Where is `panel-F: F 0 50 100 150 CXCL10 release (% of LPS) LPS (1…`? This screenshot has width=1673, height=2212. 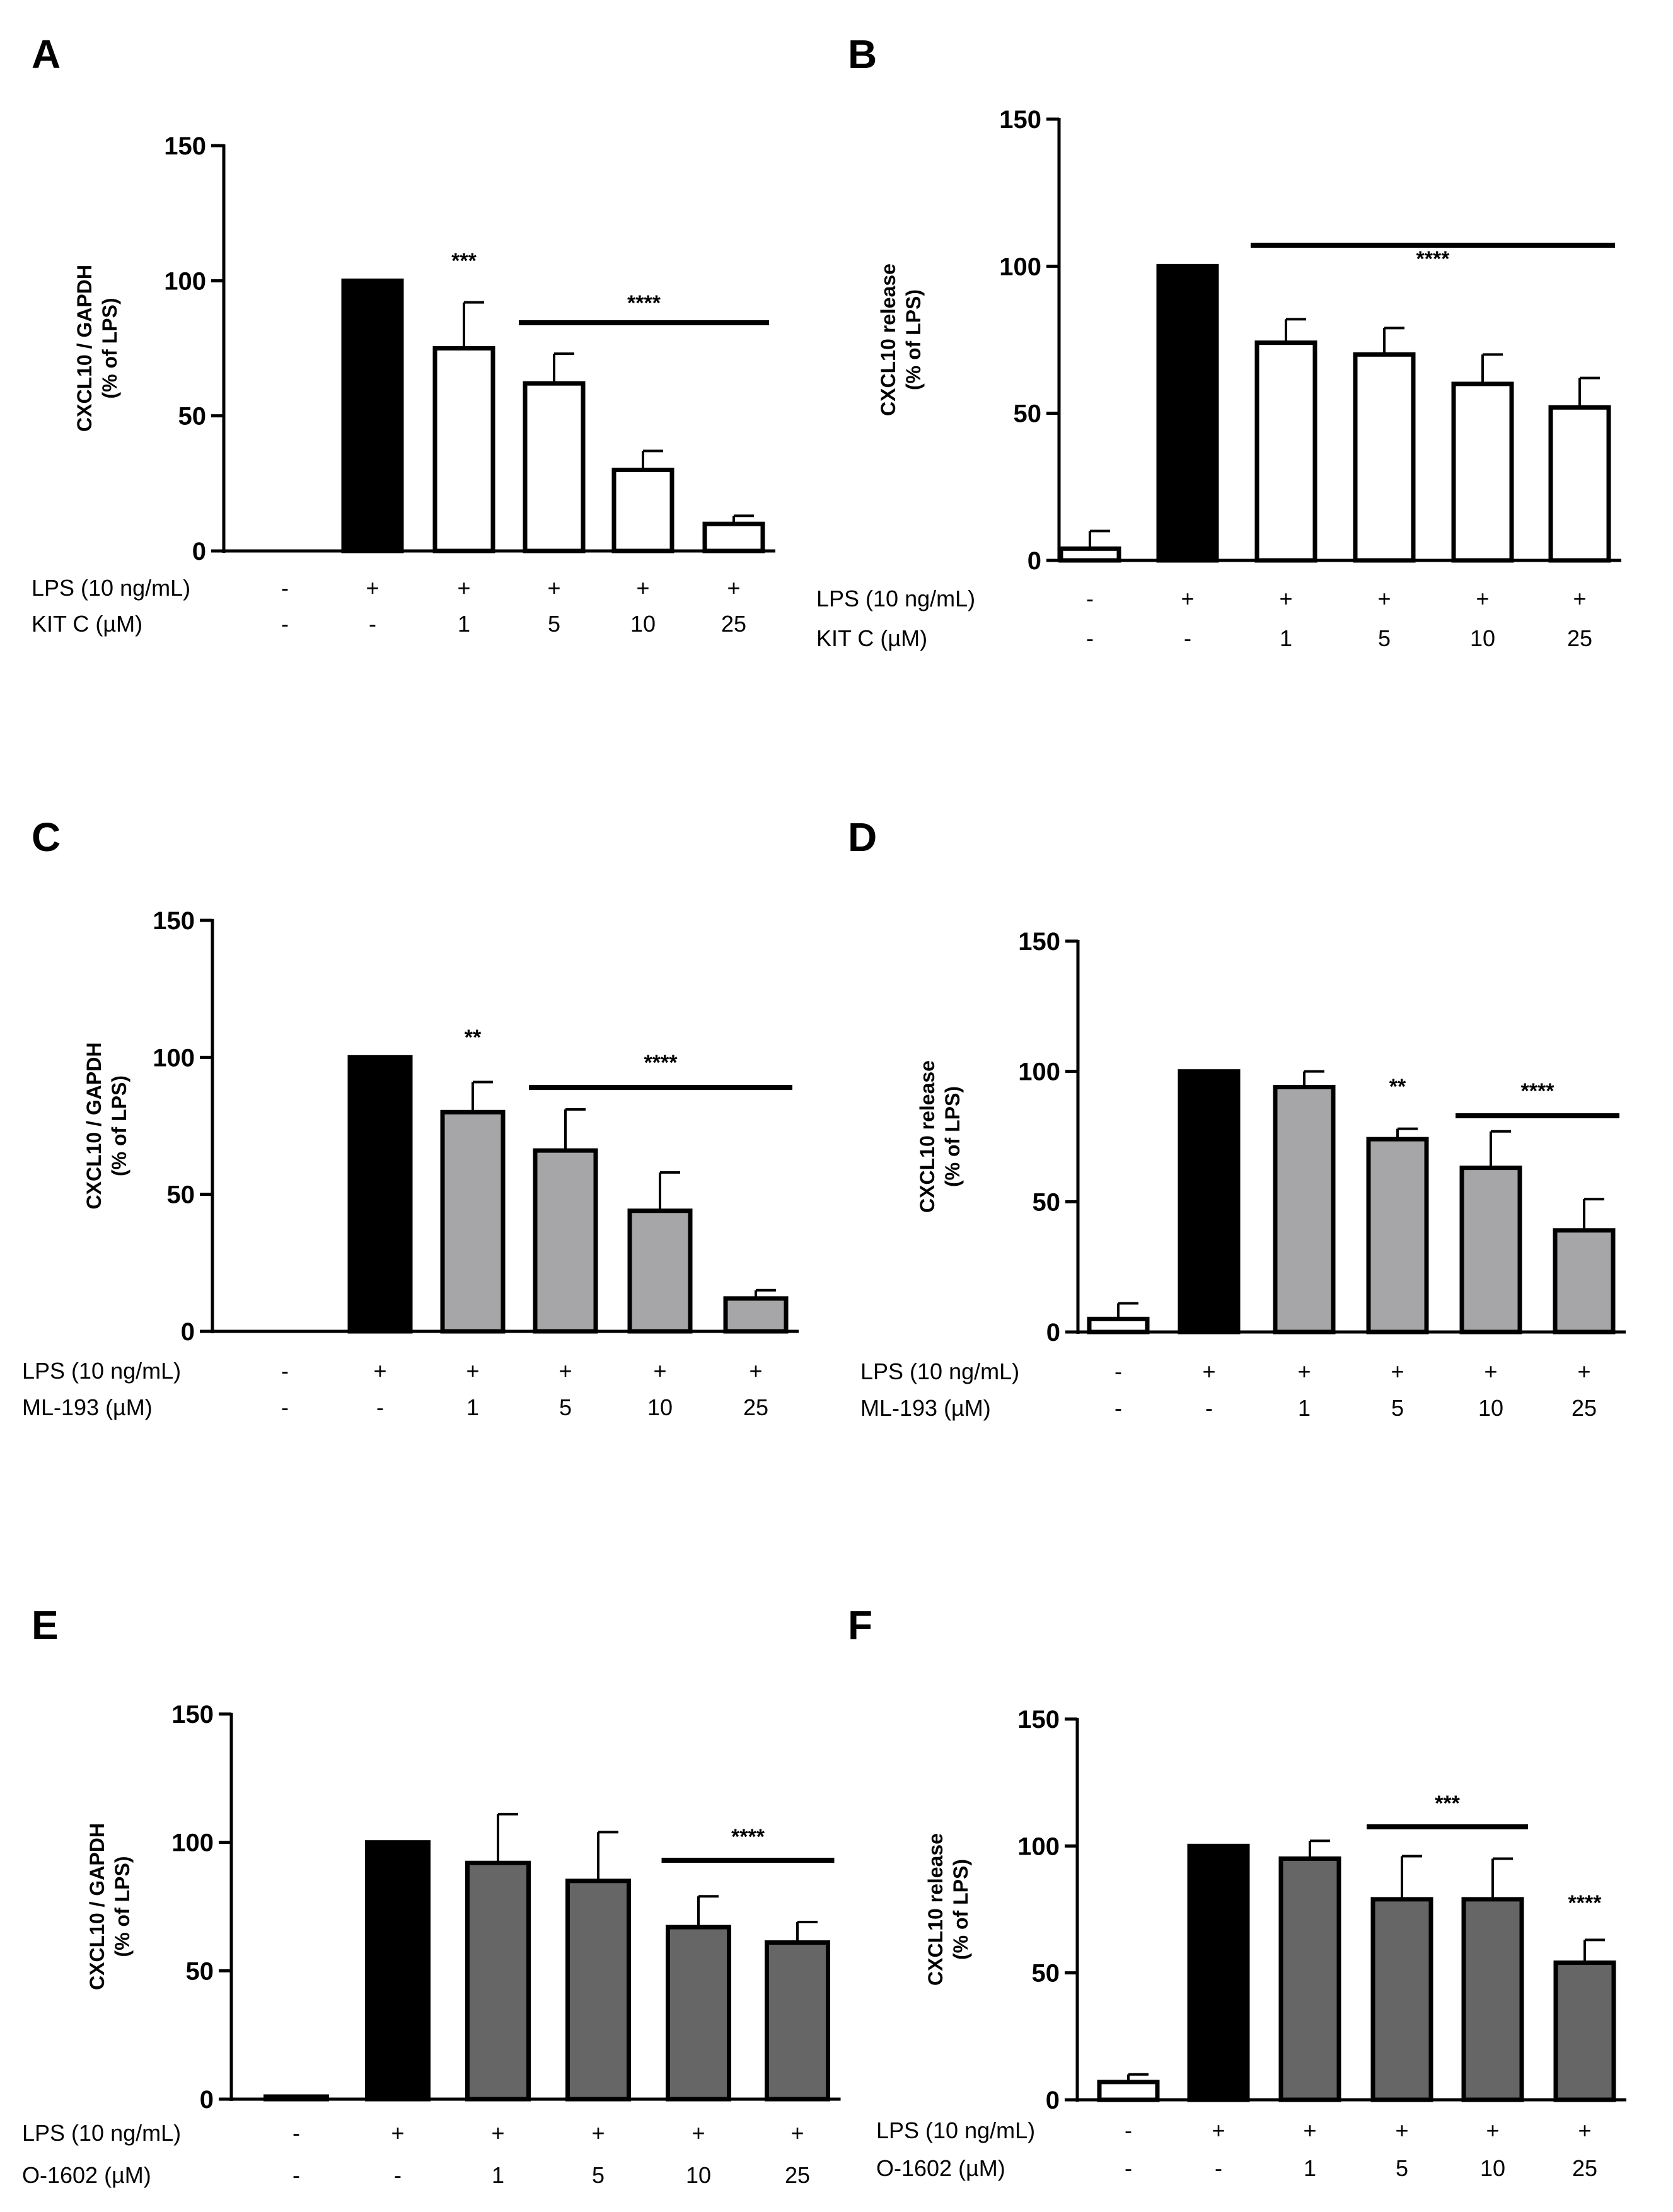 panel-F: F 0 50 100 150 CXCL10 release (% of LPS) LPS (1… is located at coordinates (1237, 1891).